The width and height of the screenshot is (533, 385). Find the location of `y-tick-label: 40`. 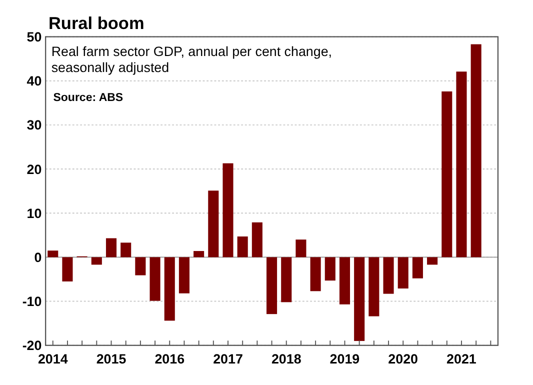

y-tick-label: 40 is located at coordinates (34, 81).